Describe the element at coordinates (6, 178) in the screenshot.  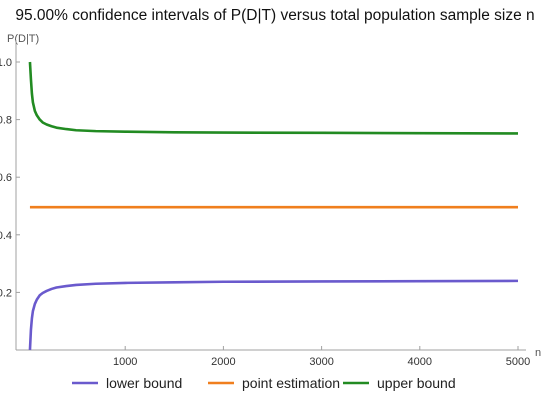
I see `y-tick-label: 0.6` at that location.